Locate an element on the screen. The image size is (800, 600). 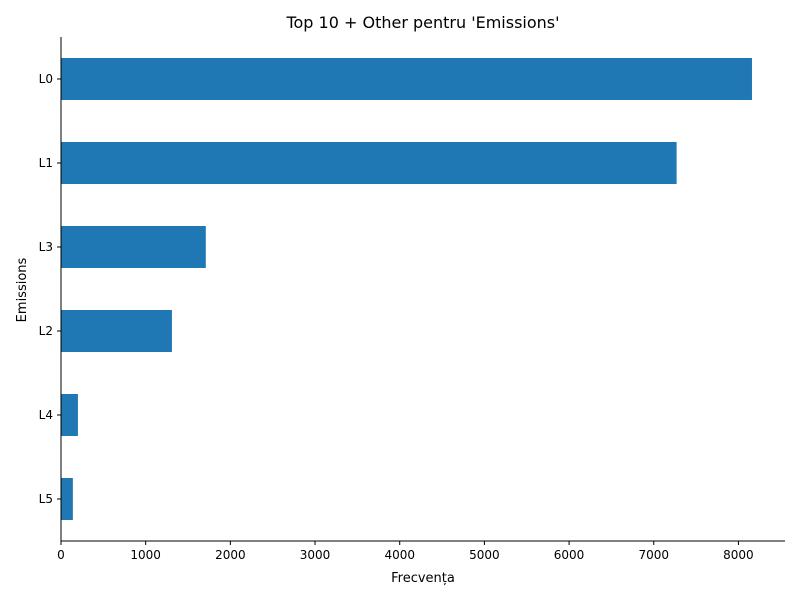
x-axis-label: Frecvența is located at coordinates (423, 578).